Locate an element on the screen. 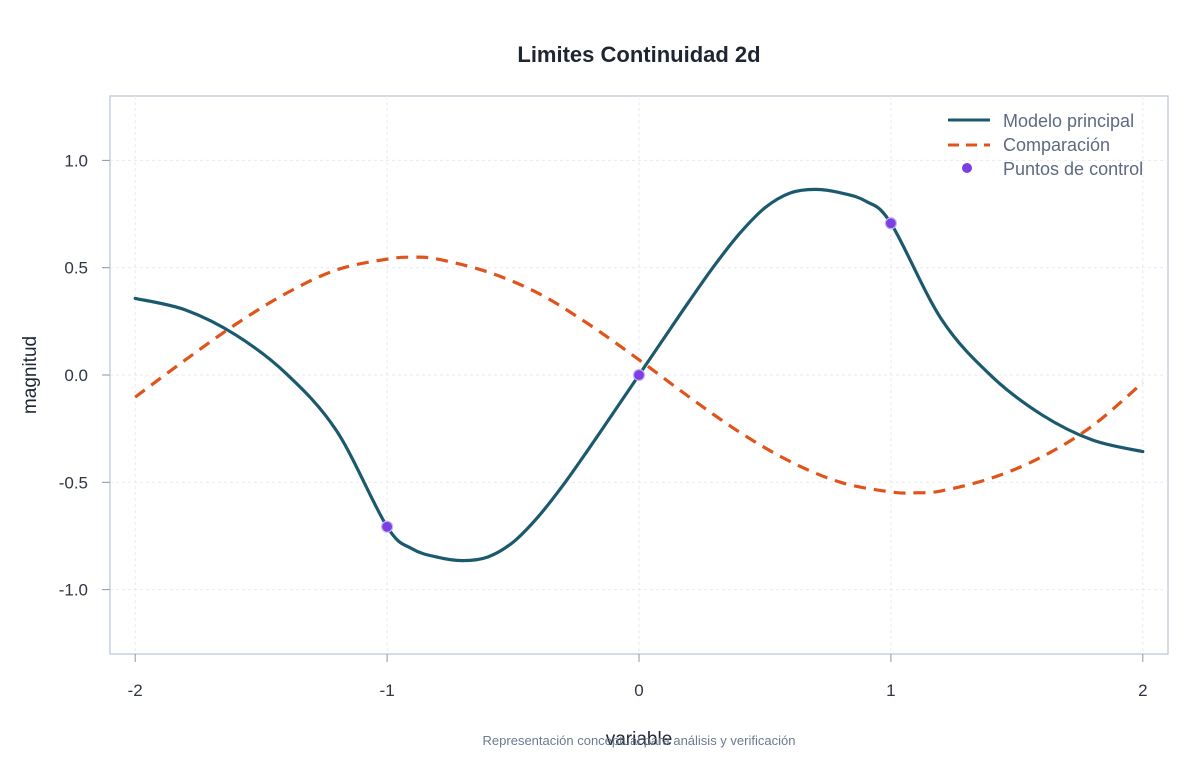  x-axis-label: variable is located at coordinates (639, 739).